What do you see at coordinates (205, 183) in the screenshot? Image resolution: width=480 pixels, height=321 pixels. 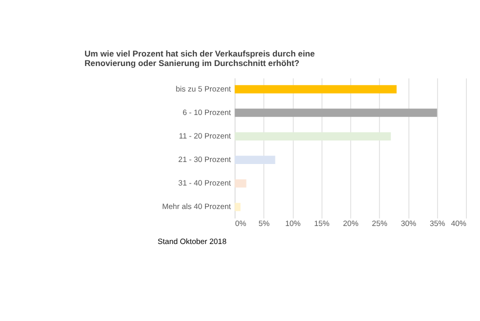 I see `y-tick-label: 31 - 40 Prozent` at bounding box center [205, 183].